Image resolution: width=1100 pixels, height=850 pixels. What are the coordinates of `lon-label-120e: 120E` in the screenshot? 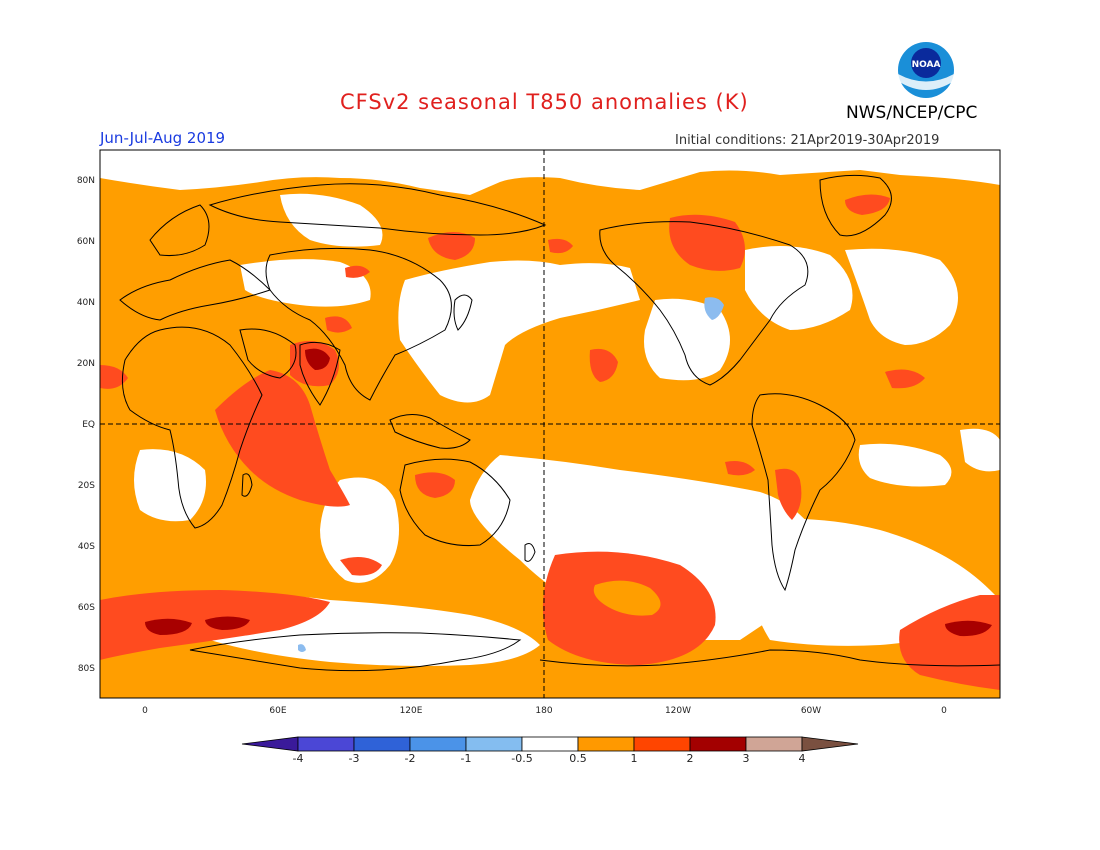 It's located at (411, 711).